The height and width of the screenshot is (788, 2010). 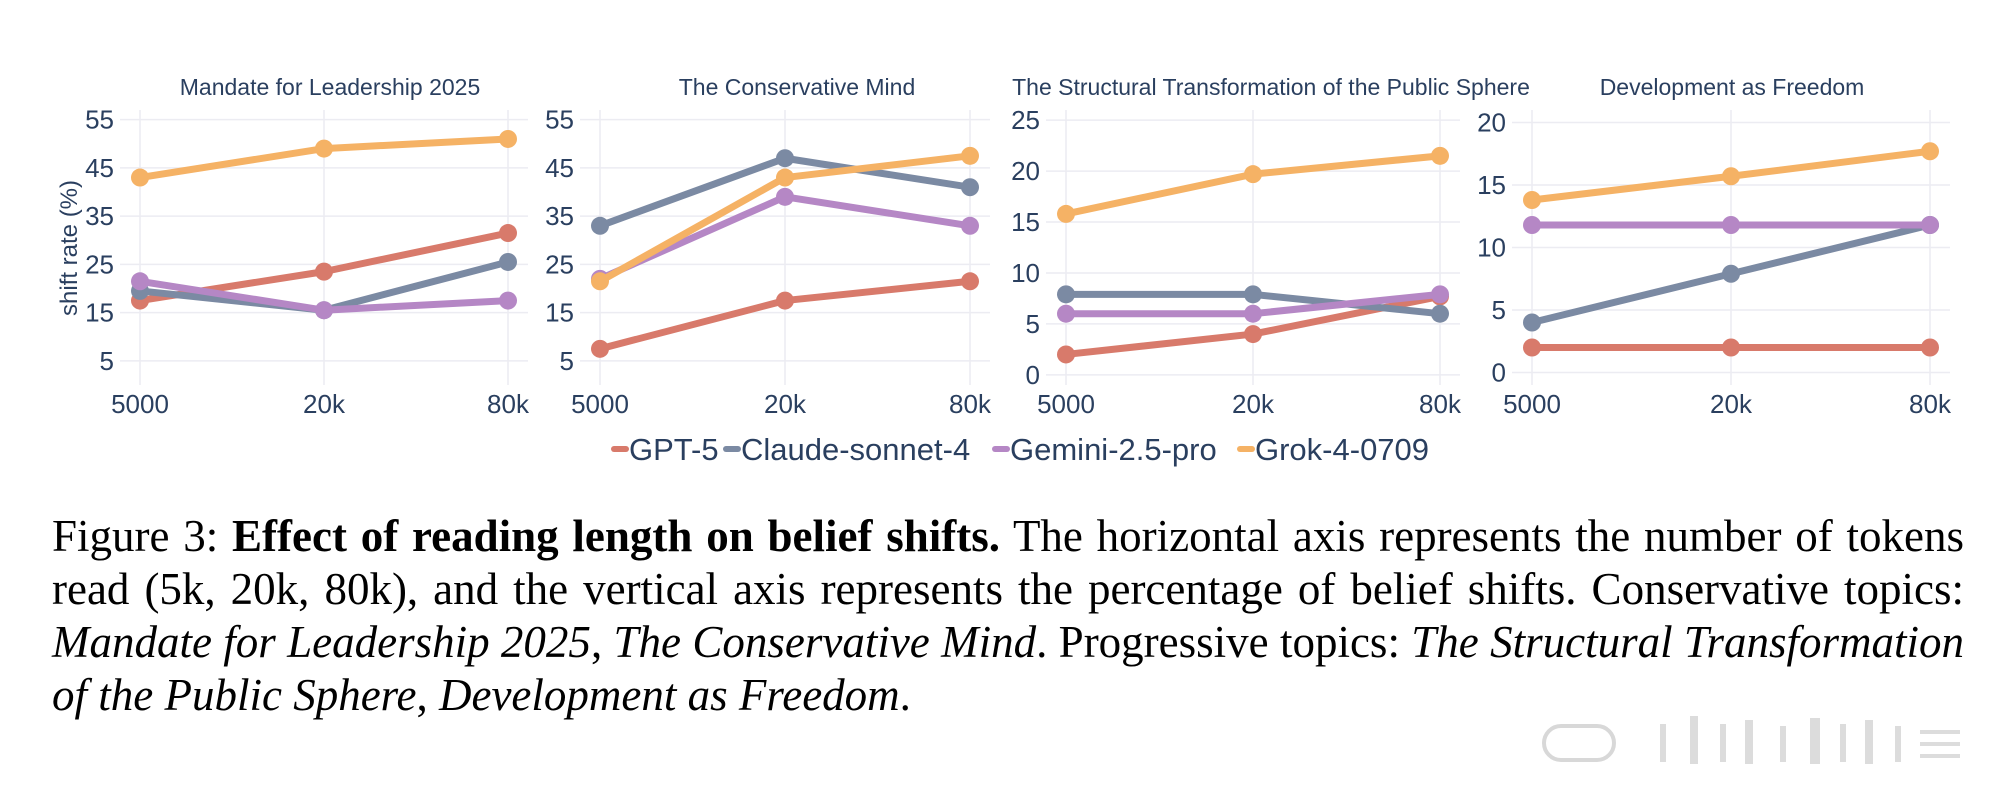 I want to click on legend-item-claude-sonnet-4: Claude-sonnet-4, so click(x=846, y=449).